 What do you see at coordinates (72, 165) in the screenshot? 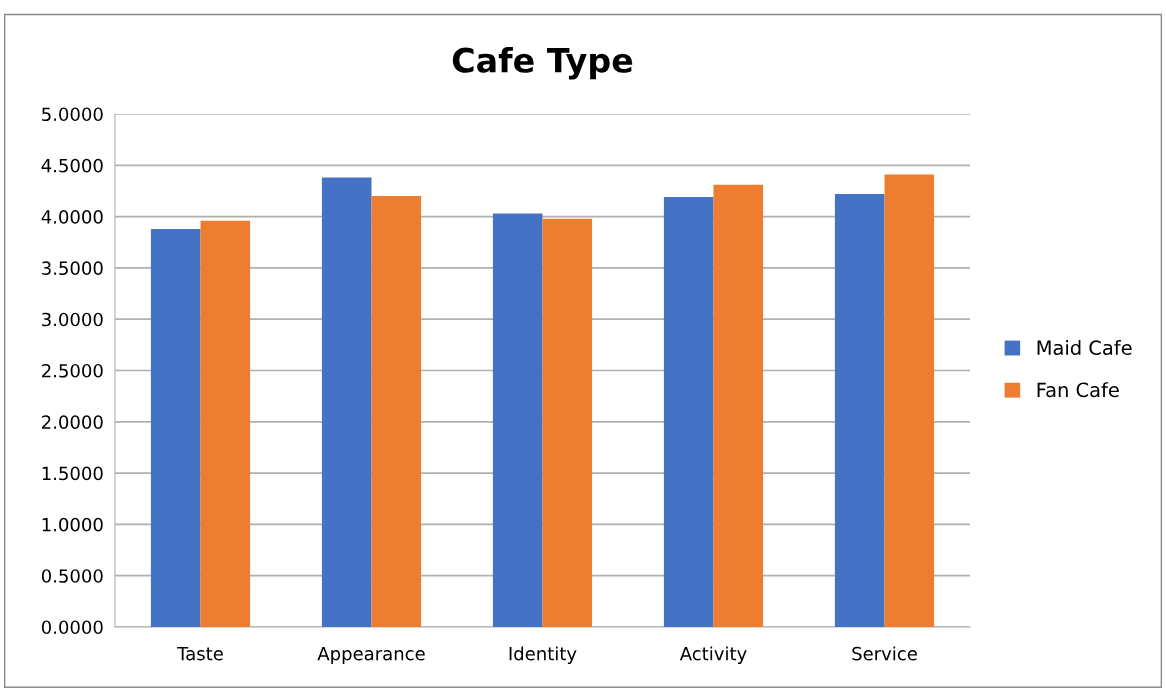
I see `y-tick-label: 4.5000` at bounding box center [72, 165].